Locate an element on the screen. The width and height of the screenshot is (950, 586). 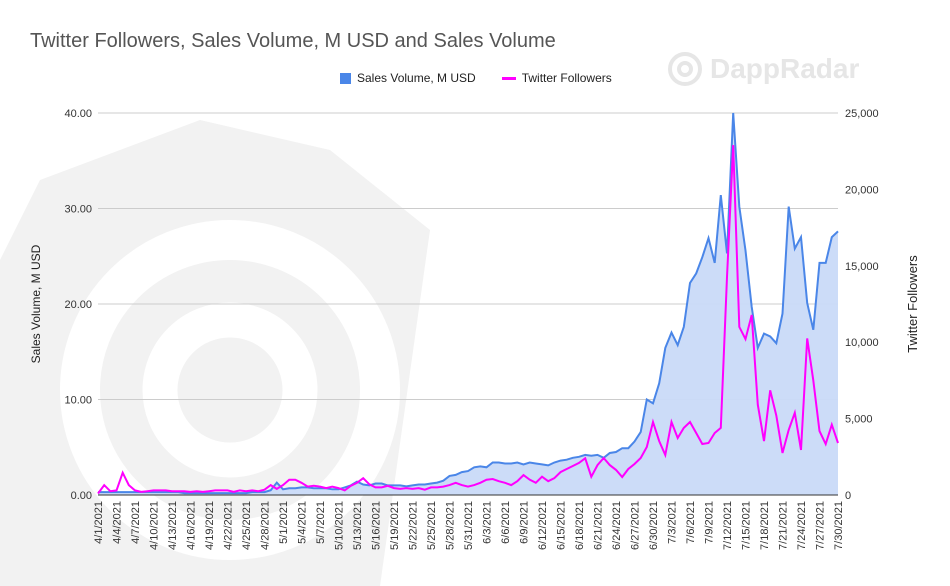
x-tick-label: 5/22/2021 is located at coordinates (414, 525).